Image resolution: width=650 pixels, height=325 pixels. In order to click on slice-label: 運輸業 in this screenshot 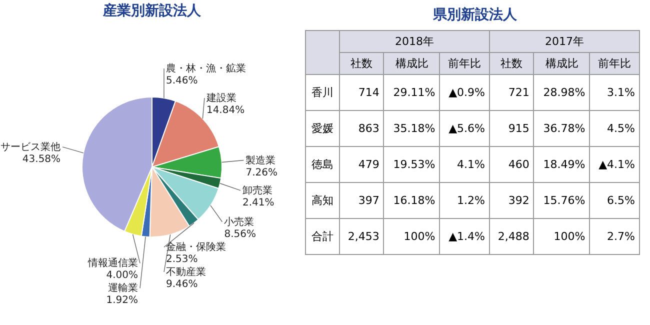, I will do `click(123, 288)`.